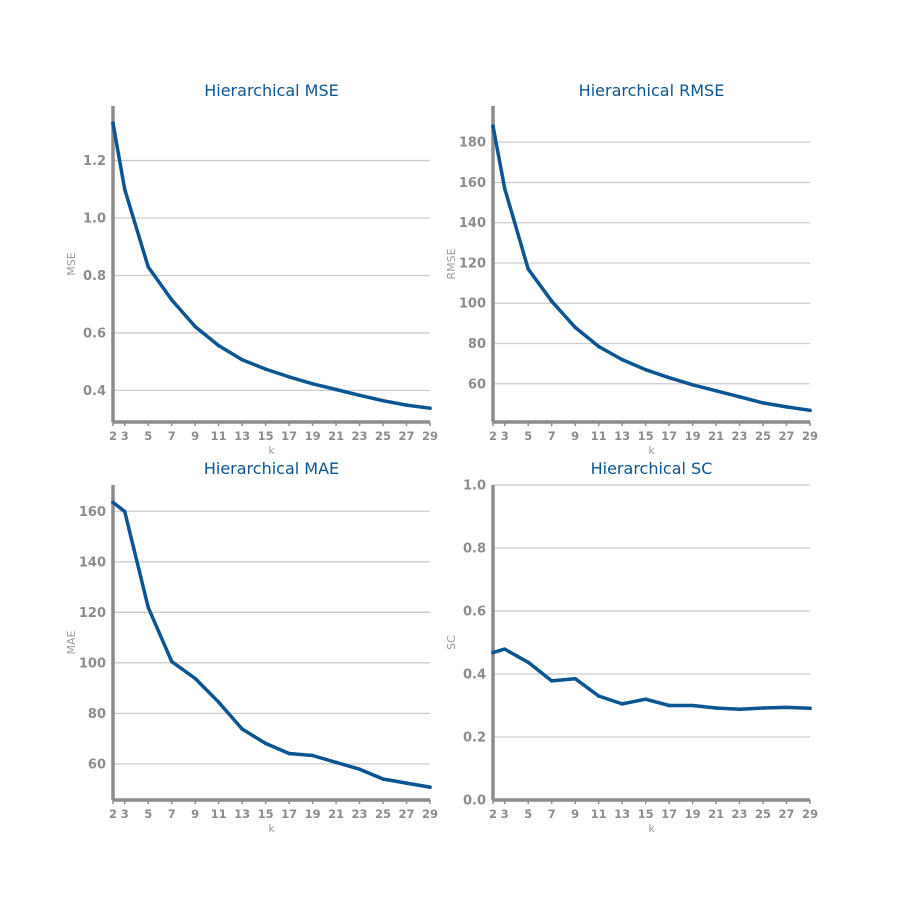 Image resolution: width=900 pixels, height=900 pixels. I want to click on rmse-xtick-label: 13, so click(622, 436).